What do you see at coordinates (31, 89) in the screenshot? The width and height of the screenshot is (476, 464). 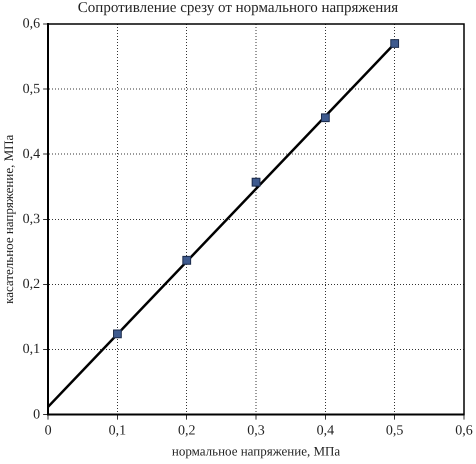 I see `y-tick-label: 0,5` at bounding box center [31, 89].